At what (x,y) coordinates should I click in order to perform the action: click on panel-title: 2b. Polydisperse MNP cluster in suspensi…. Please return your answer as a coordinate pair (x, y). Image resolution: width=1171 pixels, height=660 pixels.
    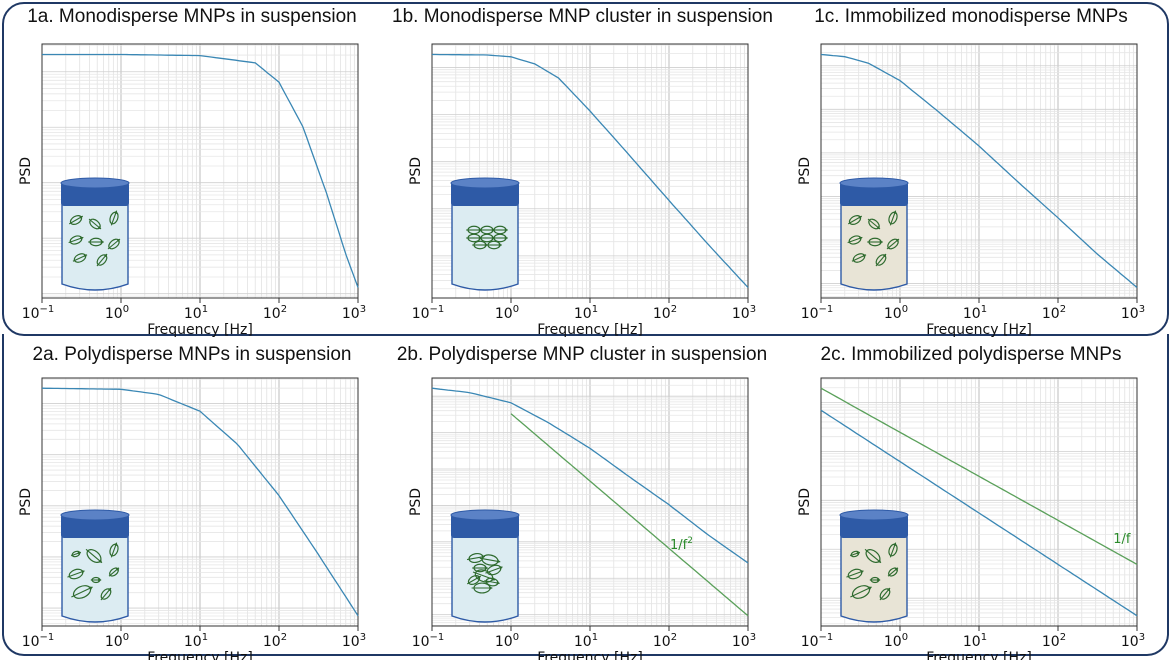
    Looking at the image, I should click on (582, 354).